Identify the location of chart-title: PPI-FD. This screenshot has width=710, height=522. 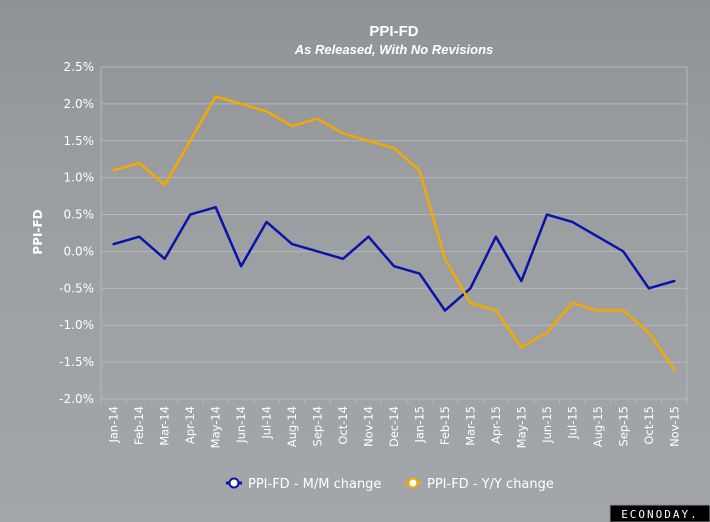
(393, 31).